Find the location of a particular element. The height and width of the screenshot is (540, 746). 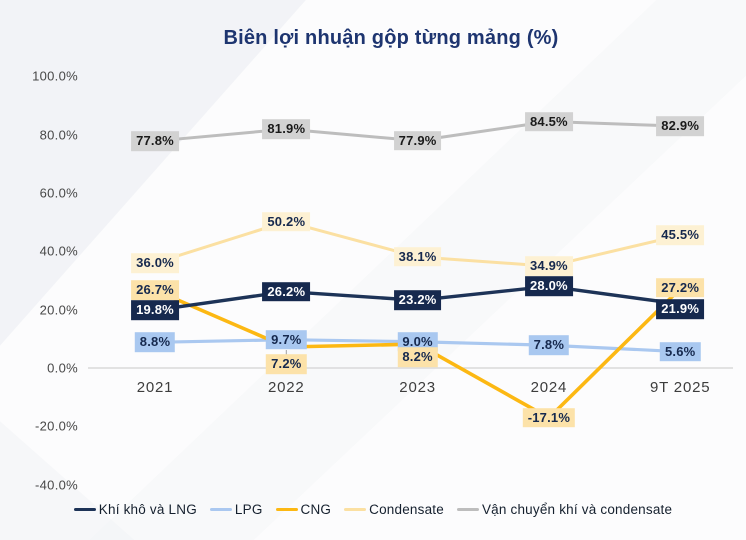

data-label: 82.9% is located at coordinates (680, 126).